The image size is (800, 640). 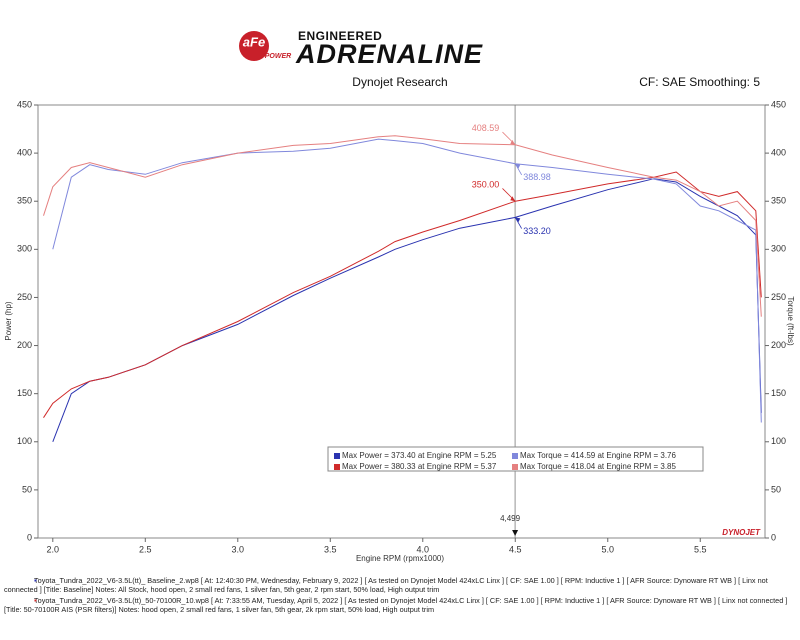 What do you see at coordinates (741, 532) in the screenshot?
I see `dynojet-mark: DYNOJET` at bounding box center [741, 532].